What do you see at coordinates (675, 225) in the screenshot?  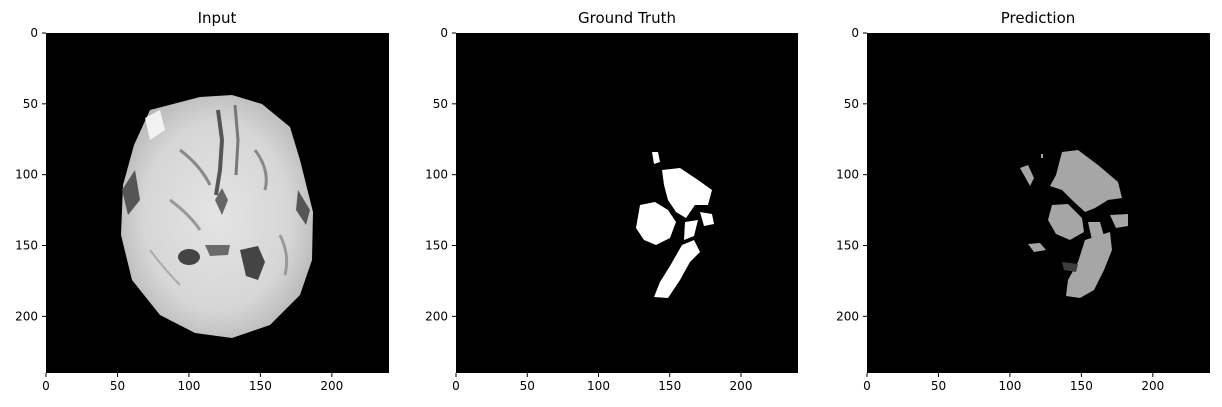 I see `ground-truth-mask` at bounding box center [675, 225].